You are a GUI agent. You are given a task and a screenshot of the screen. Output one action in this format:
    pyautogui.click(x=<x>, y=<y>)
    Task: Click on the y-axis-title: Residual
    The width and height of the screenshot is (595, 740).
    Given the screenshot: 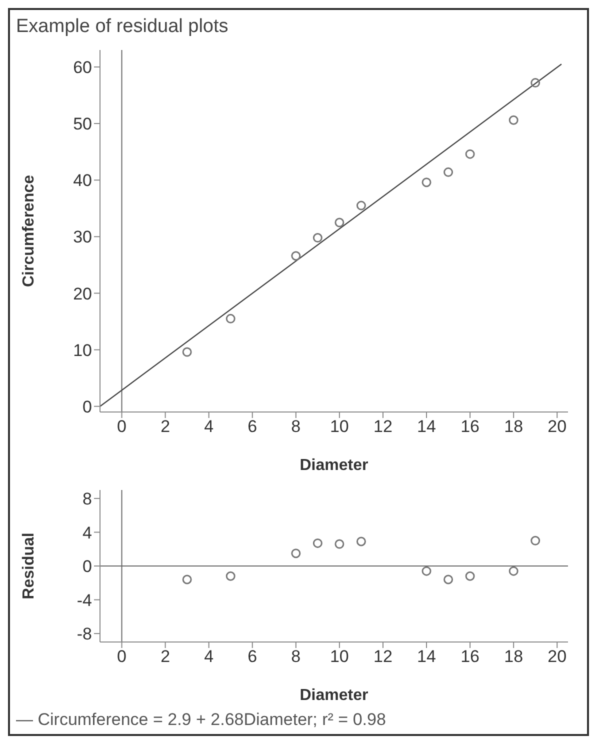 What is the action you would take?
    pyautogui.click(x=29, y=566)
    